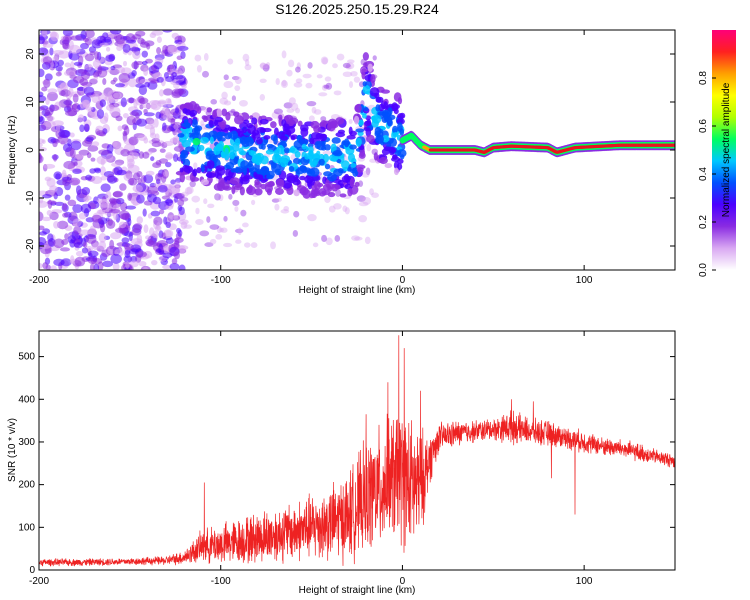 This screenshot has width=750, height=600. I want to click on snr-y-tick-label: 100, so click(26, 527).